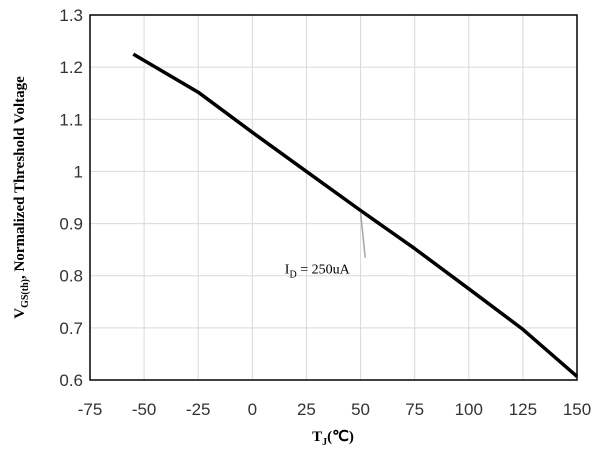 This screenshot has width=605, height=453. What do you see at coordinates (71, 224) in the screenshot?
I see `y-tick-label: 0.9` at bounding box center [71, 224].